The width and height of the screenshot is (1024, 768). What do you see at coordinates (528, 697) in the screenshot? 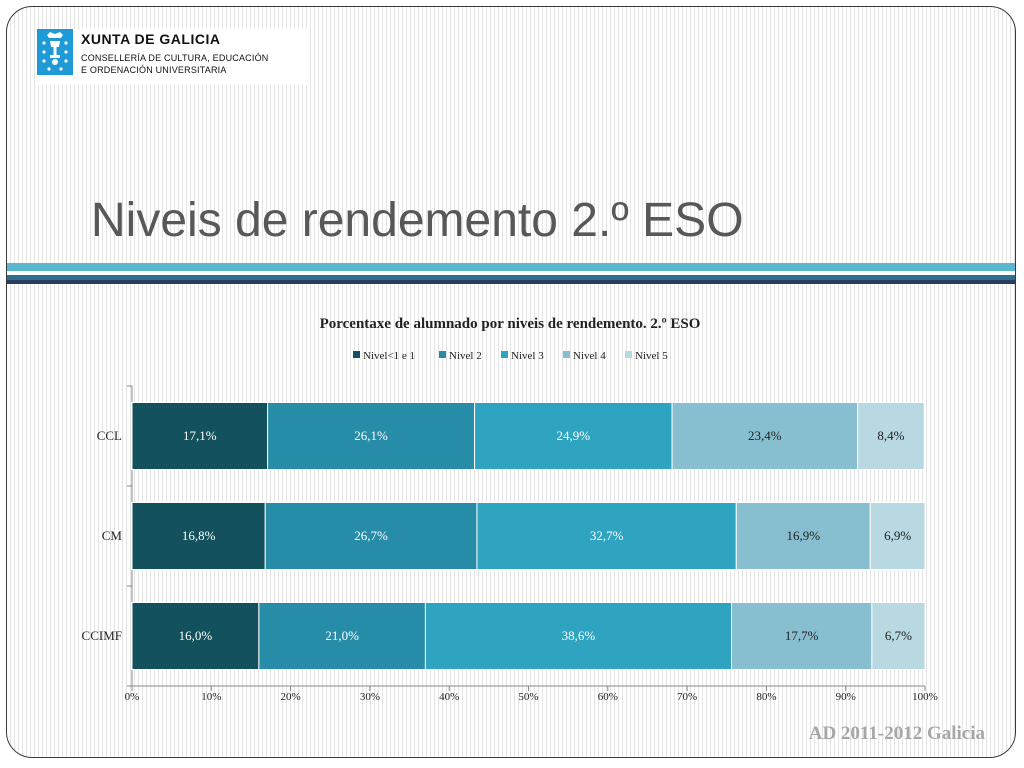
I see `x-tick-label: 50%` at bounding box center [528, 697].